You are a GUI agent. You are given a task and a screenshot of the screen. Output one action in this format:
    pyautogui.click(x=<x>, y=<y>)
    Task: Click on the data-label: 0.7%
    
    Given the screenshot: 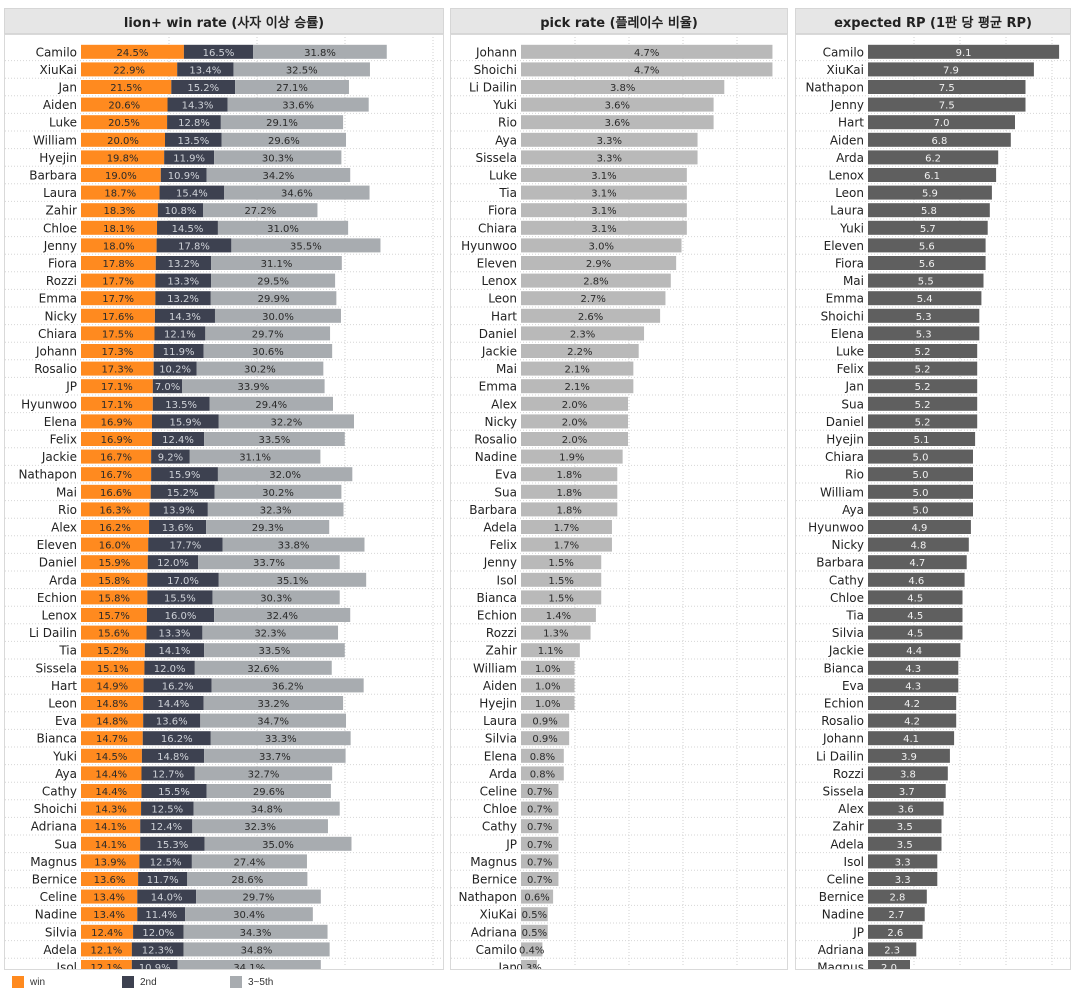 What is the action you would take?
    pyautogui.click(x=539, y=880)
    